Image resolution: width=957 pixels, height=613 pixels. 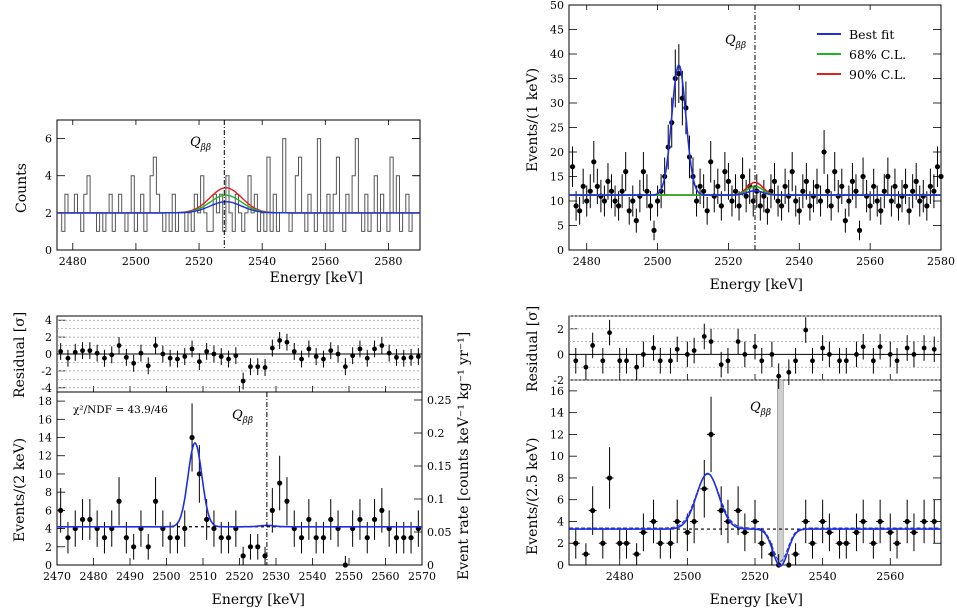 What do you see at coordinates (436, 499) in the screenshot?
I see `right-y-tick-label: 0.1` at bounding box center [436, 499].